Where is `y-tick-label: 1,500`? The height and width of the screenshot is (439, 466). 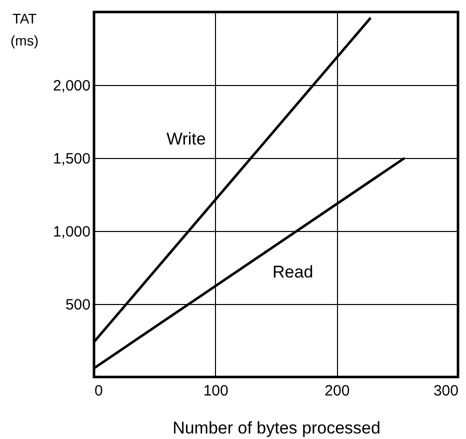 y-tick-label: 1,500 is located at coordinates (71, 159).